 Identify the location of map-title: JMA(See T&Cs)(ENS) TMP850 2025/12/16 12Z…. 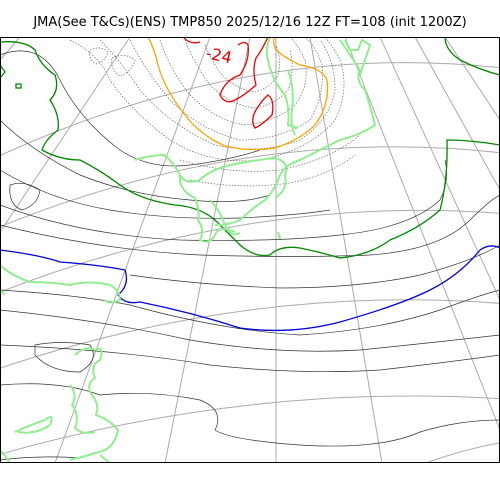
(250, 22).